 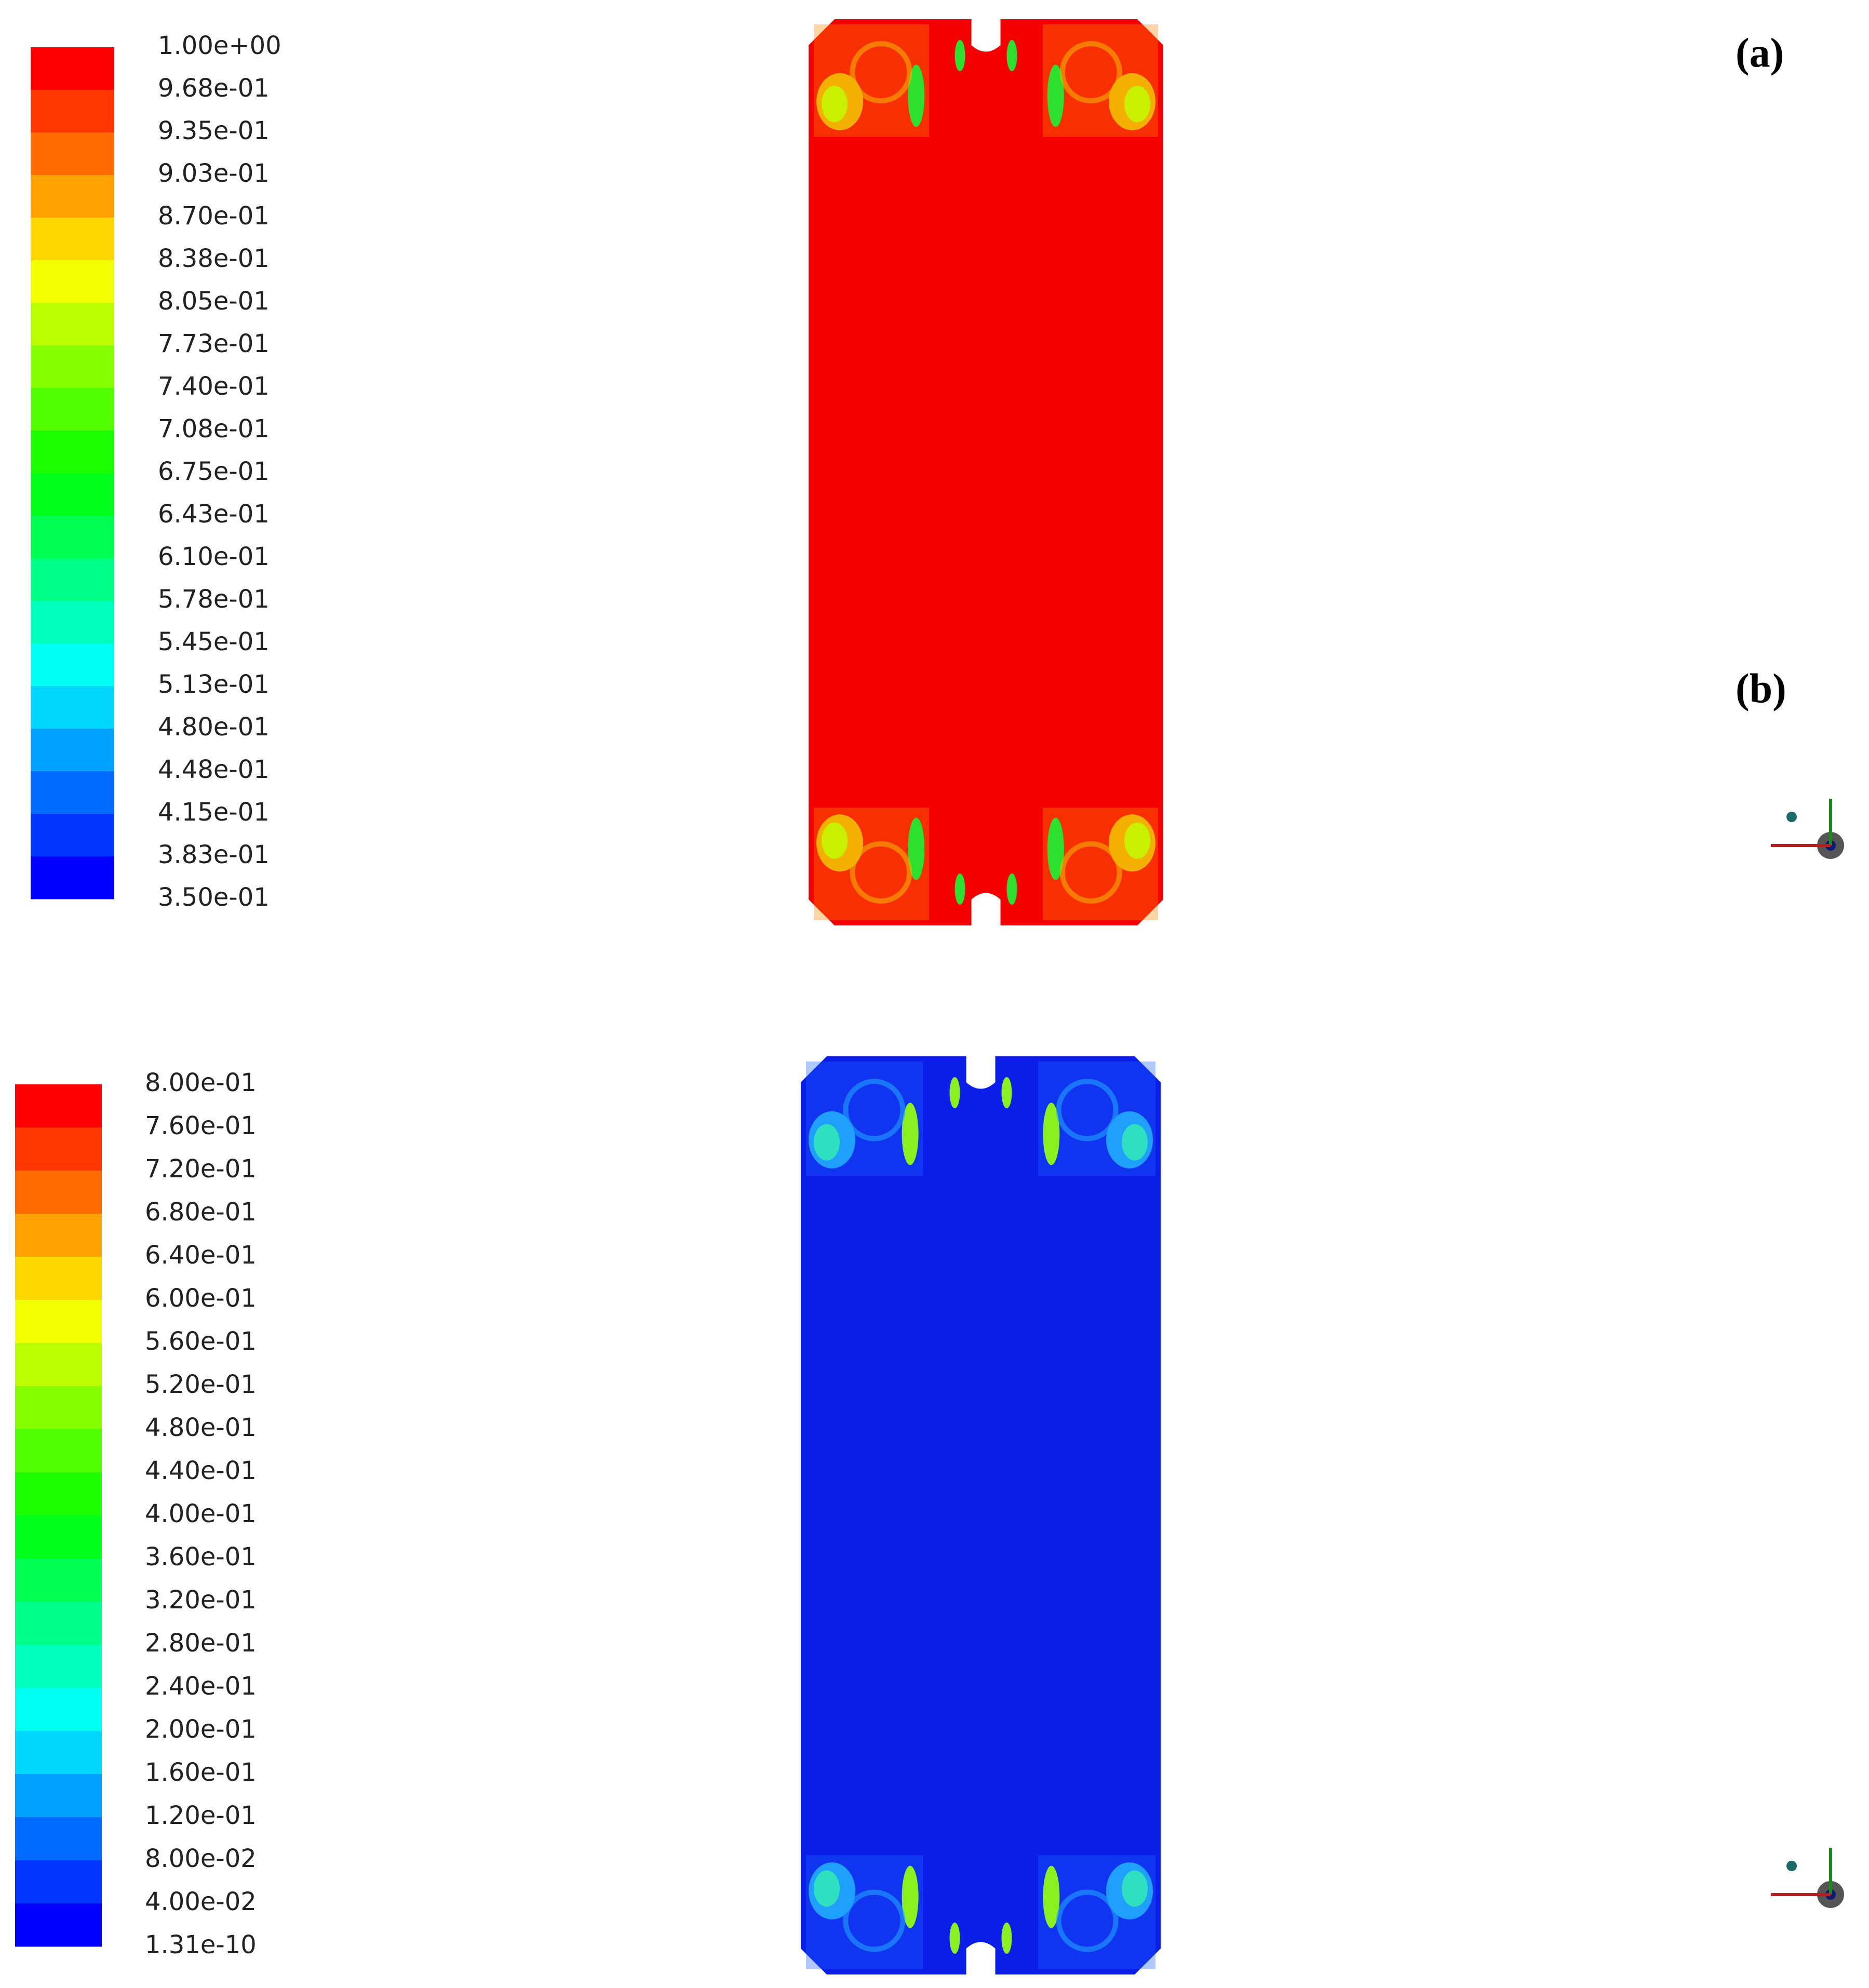 What do you see at coordinates (201, 1556) in the screenshot?
I see `colorbar-label: 3.60e-01` at bounding box center [201, 1556].